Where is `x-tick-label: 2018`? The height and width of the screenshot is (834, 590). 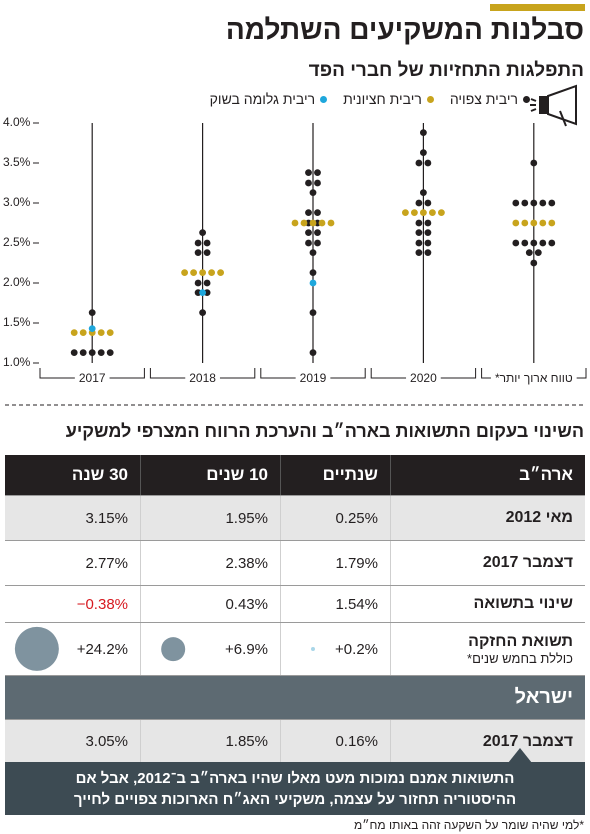
x-tick-label: 2018 is located at coordinates (202, 378).